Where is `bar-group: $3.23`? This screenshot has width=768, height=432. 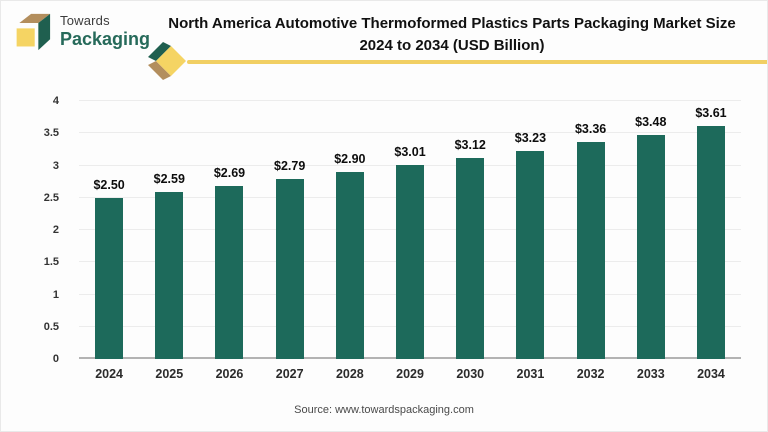 bar-group: $3.23 is located at coordinates (530, 230).